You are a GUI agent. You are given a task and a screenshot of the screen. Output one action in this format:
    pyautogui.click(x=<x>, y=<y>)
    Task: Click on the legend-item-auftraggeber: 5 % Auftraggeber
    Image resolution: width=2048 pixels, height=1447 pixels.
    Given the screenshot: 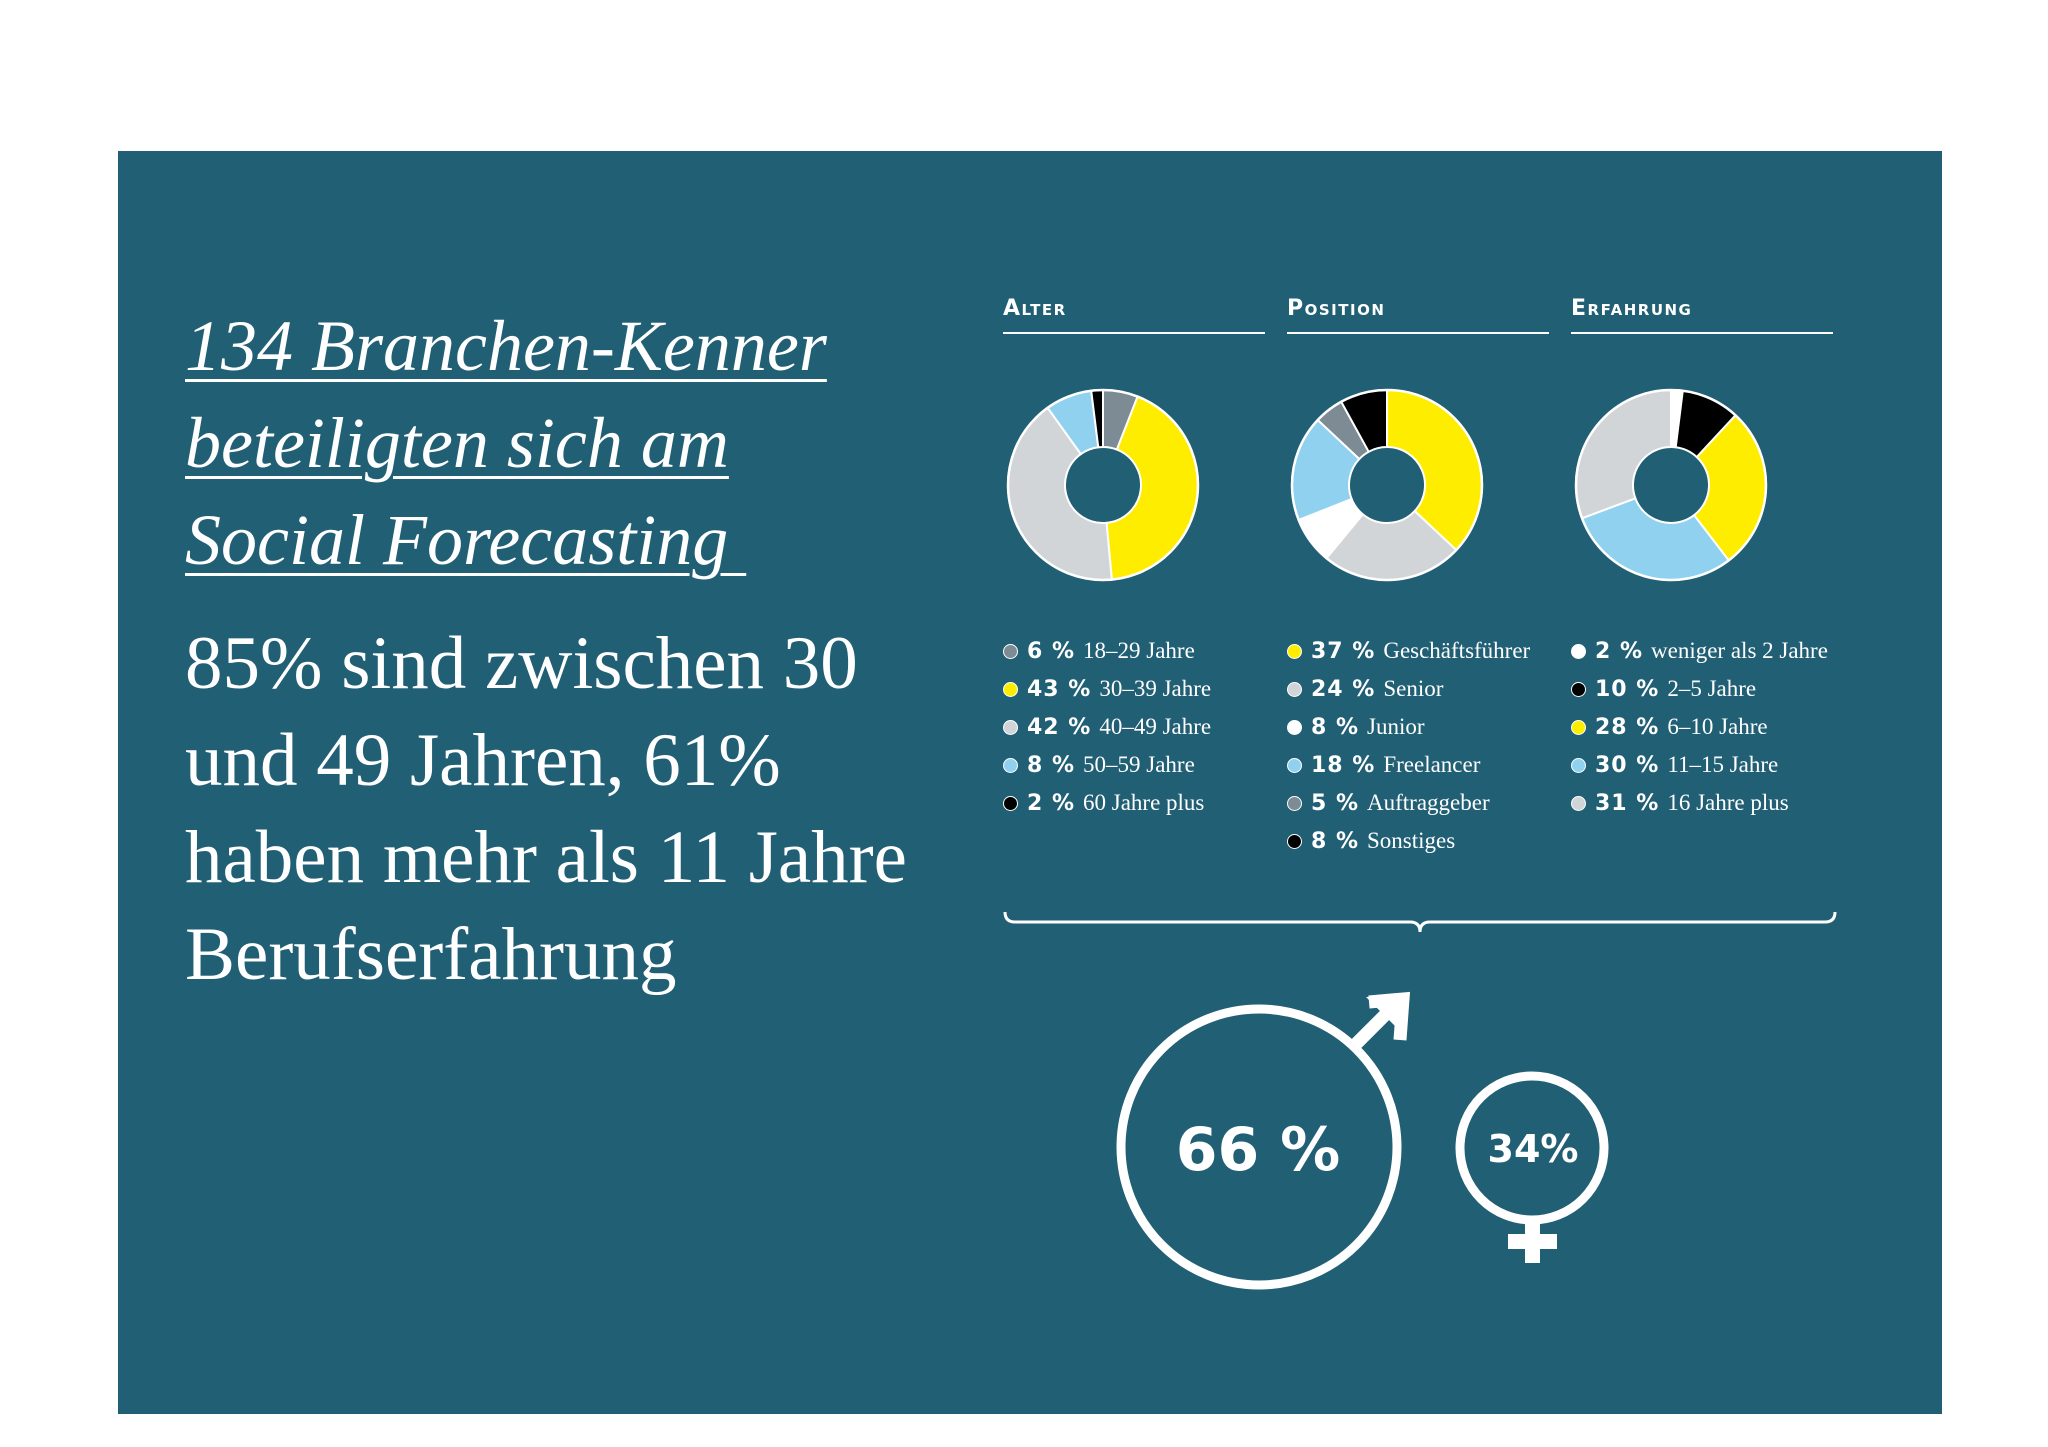 What is the action you would take?
    pyautogui.click(x=1408, y=803)
    